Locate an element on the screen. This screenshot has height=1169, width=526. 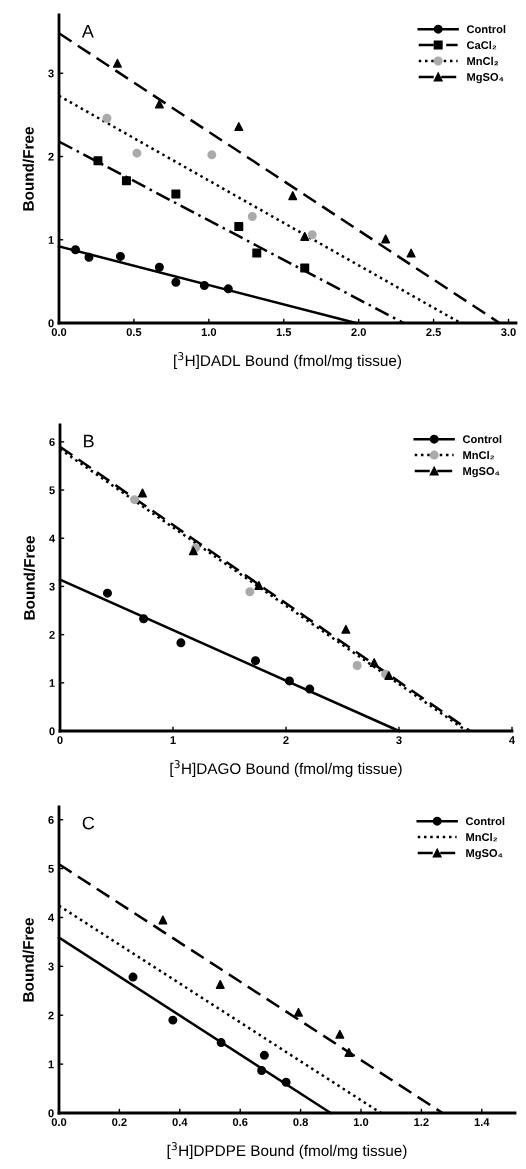
x-tick-label: 1.2 is located at coordinates (421, 1122).